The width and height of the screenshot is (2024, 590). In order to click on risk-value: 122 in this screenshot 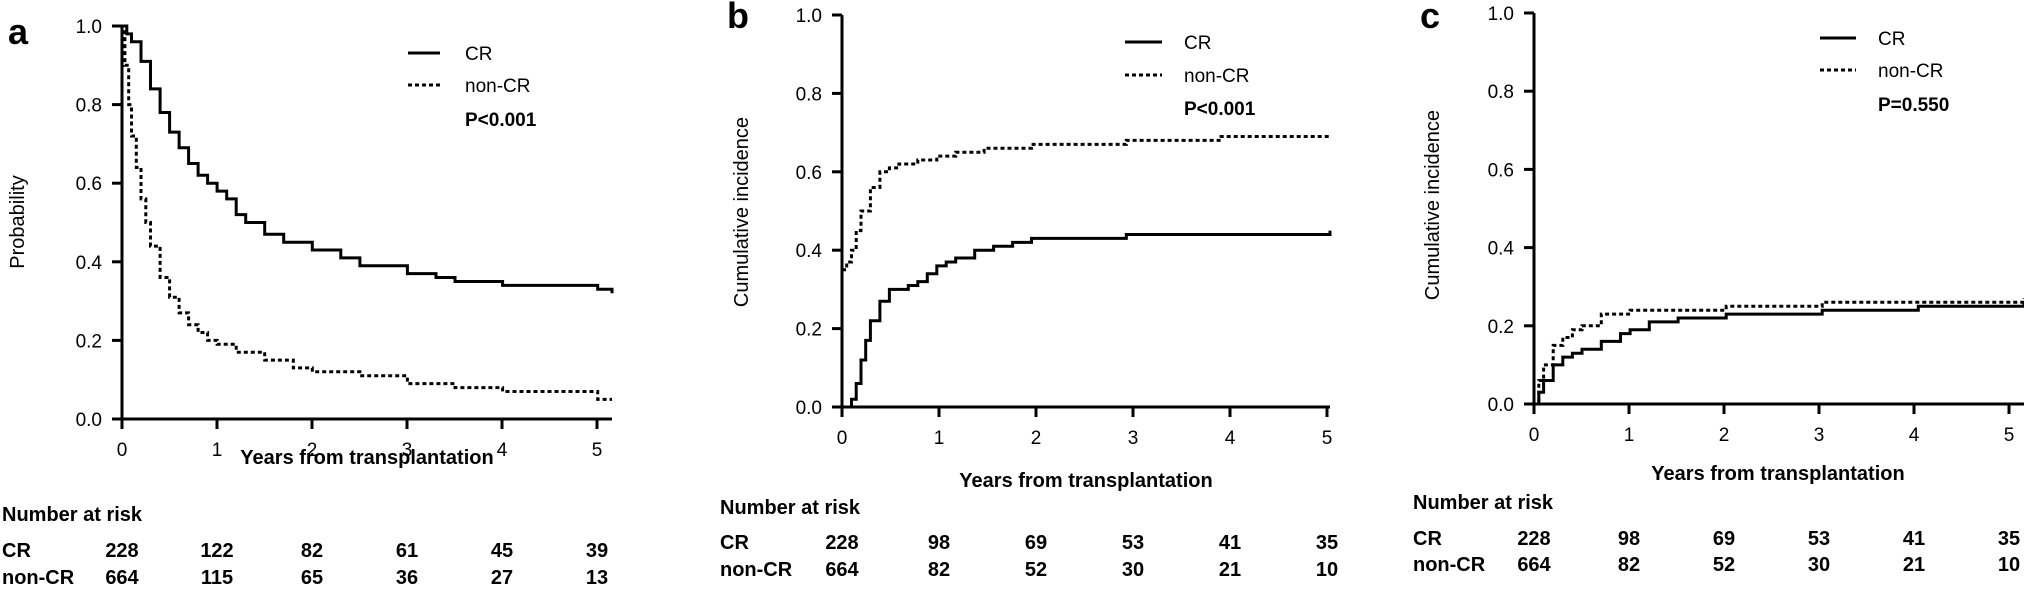, I will do `click(216, 551)`.